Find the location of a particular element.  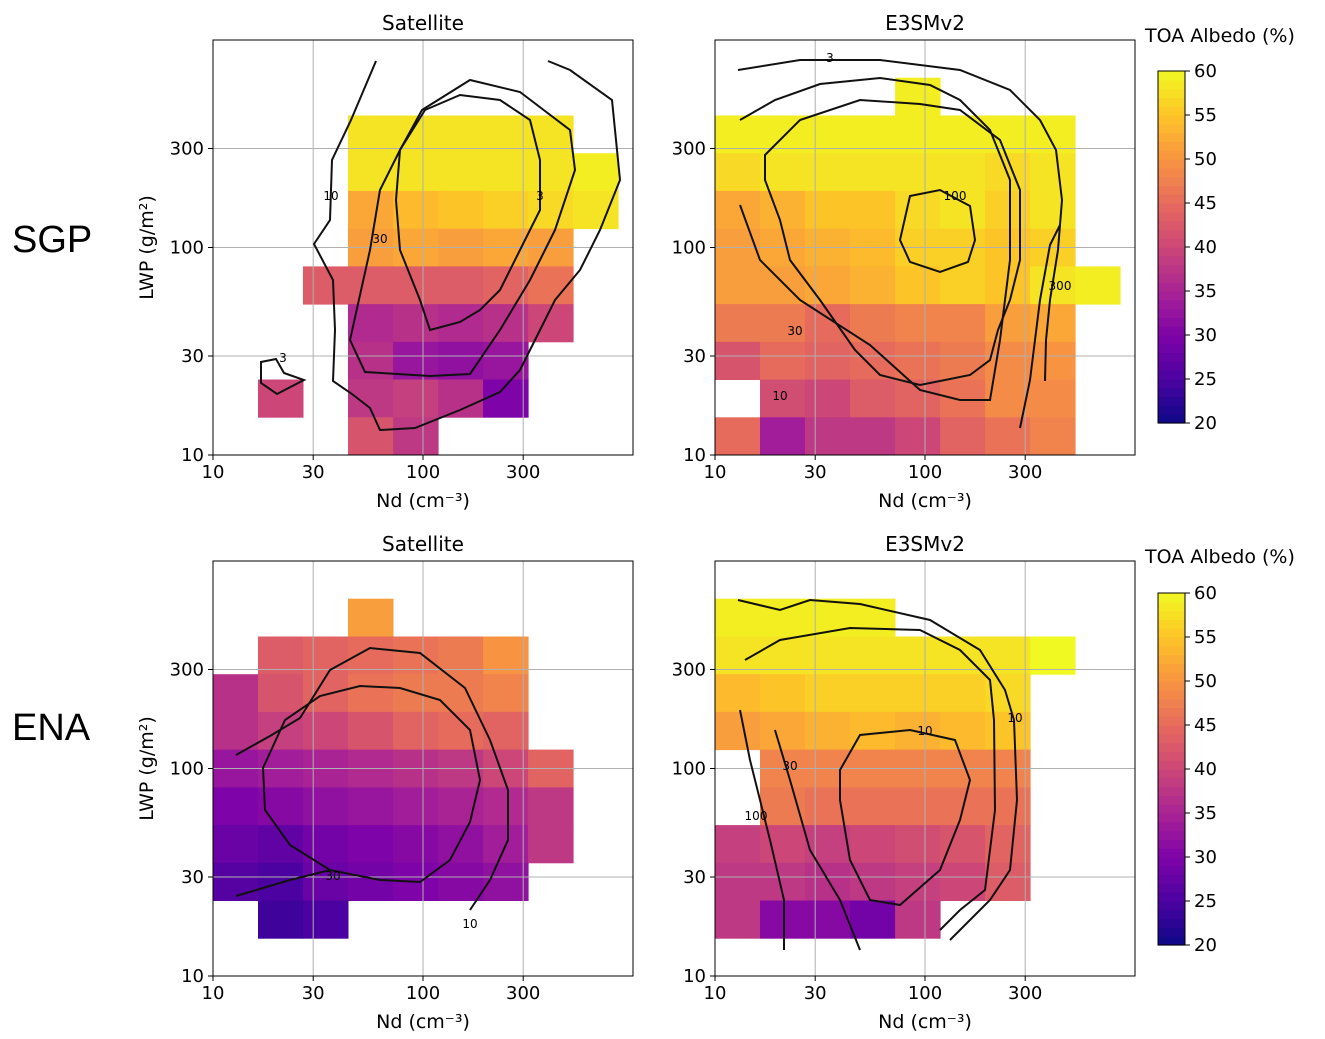

y-axis-label: LWP (g/m²) is located at coordinates (147, 247).